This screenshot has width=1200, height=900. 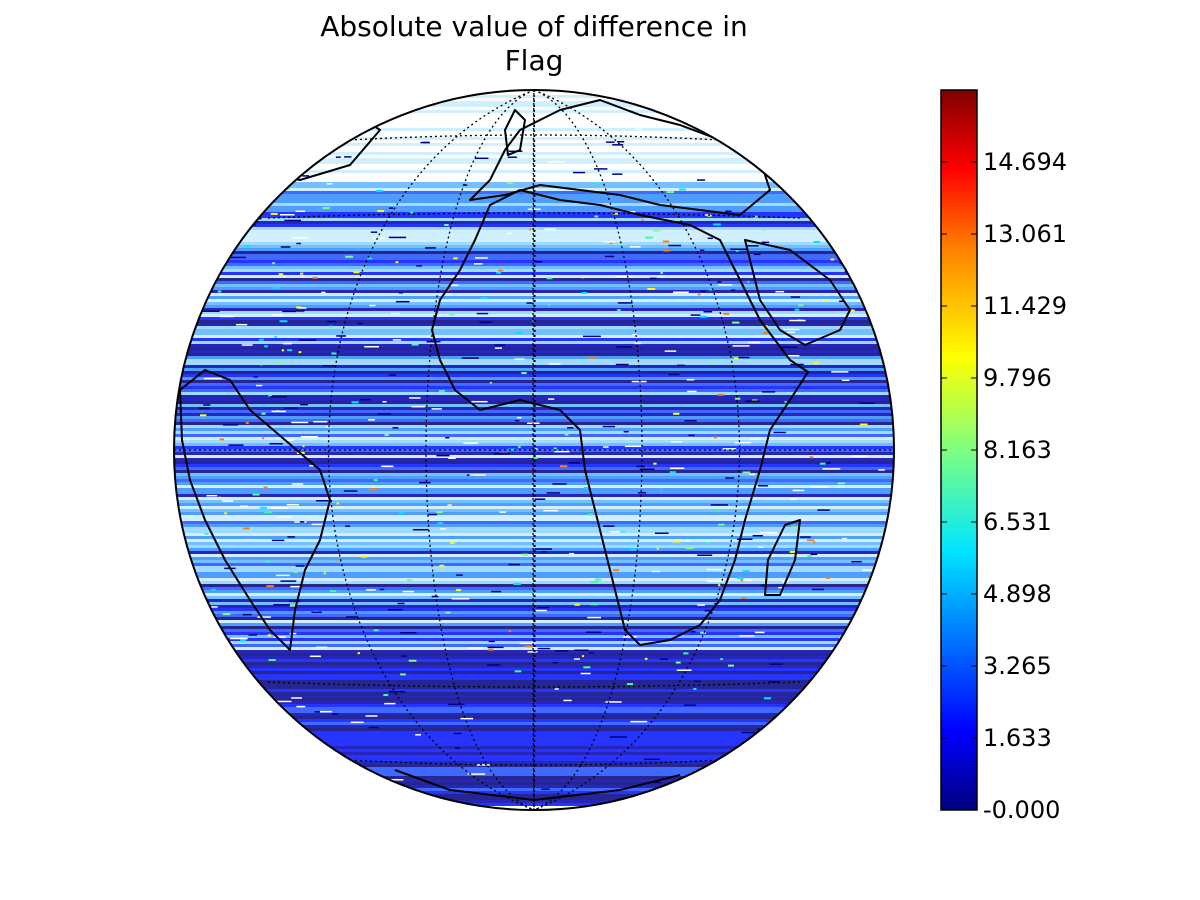 I want to click on colorbar-tick-label: 4.898, so click(x=1017, y=594).